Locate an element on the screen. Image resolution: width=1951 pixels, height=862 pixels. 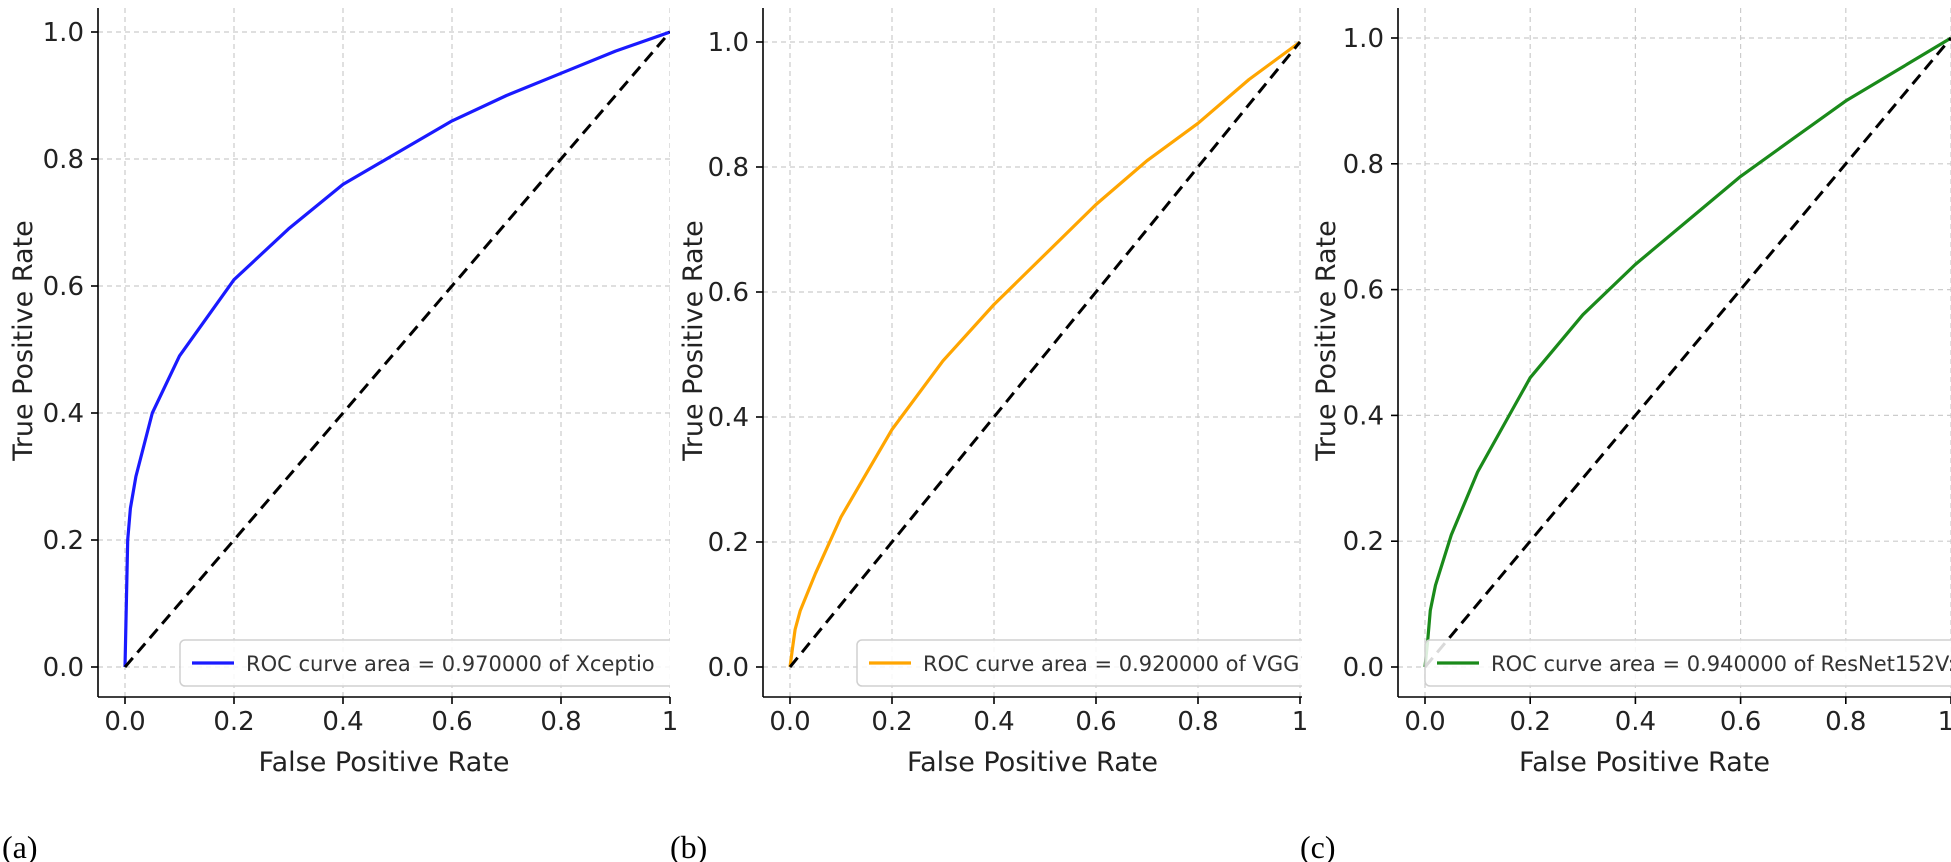
panel-label: (a) is located at coordinates (20, 845).